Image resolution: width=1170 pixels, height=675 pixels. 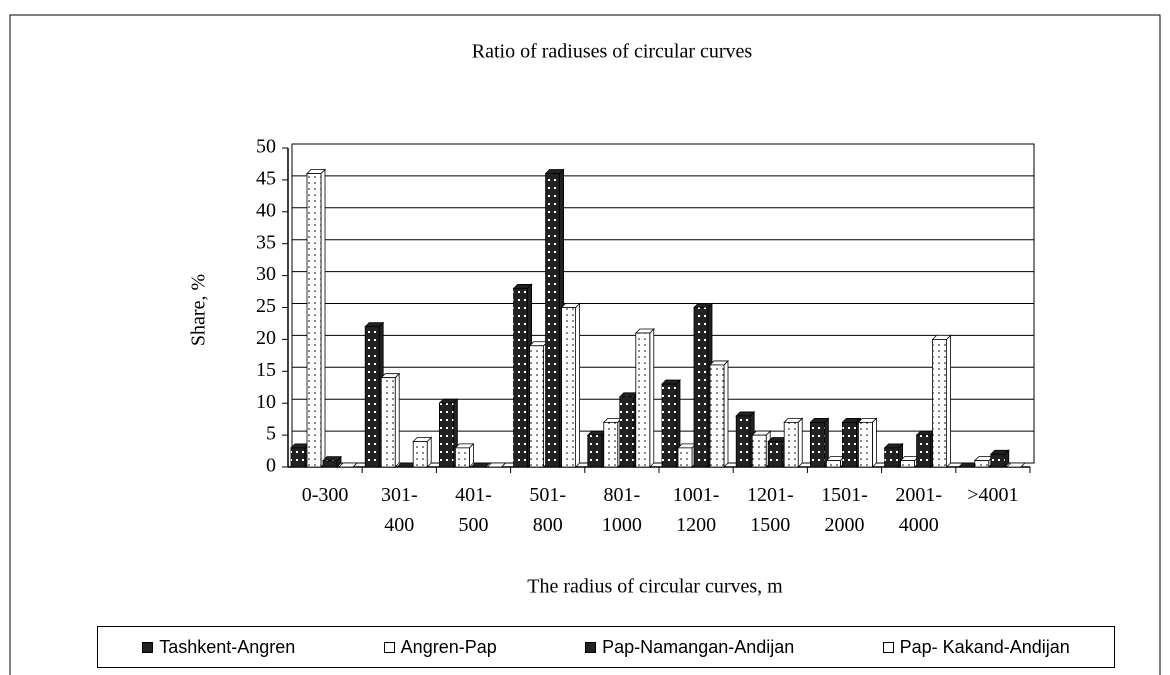 What do you see at coordinates (271, 466) in the screenshot?
I see `y-tick-label: 0` at bounding box center [271, 466].